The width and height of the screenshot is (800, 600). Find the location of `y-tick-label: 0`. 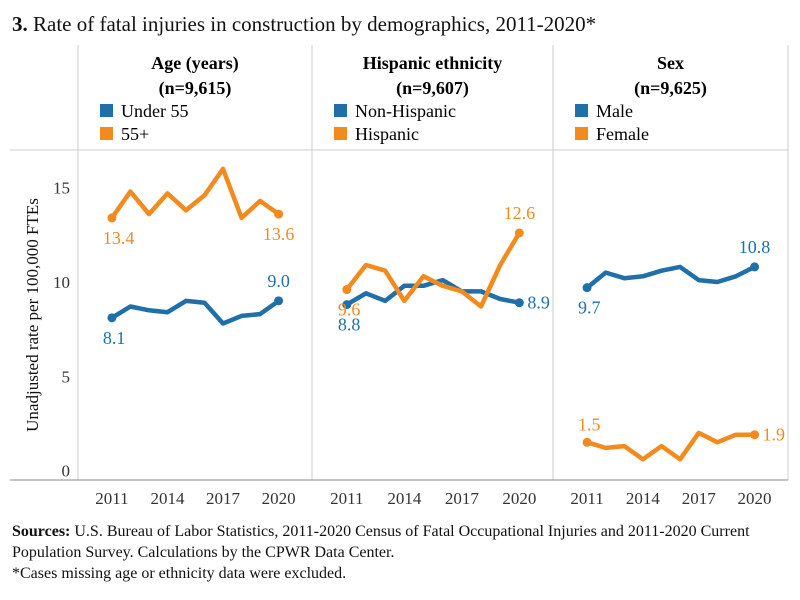

y-tick-label: 0 is located at coordinates (66, 471).